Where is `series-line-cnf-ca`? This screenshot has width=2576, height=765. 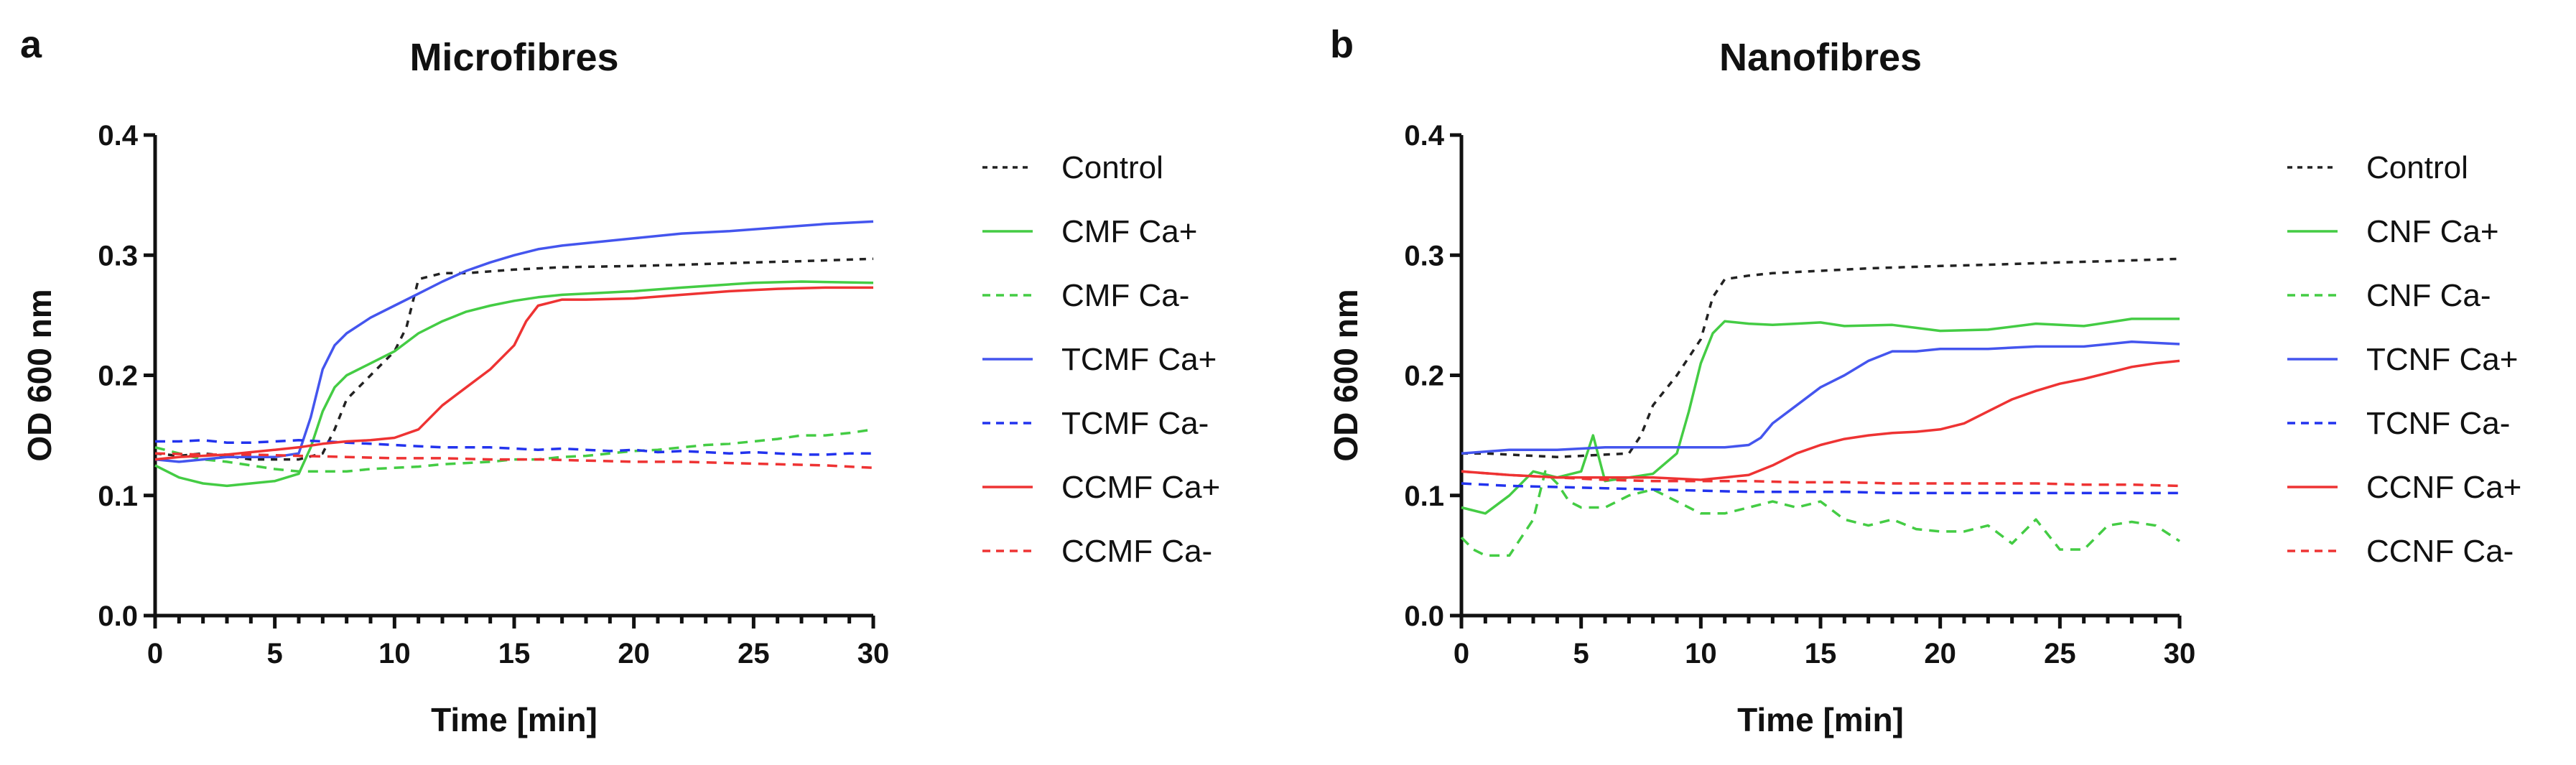 series-line-cnf-ca is located at coordinates (1821, 416).